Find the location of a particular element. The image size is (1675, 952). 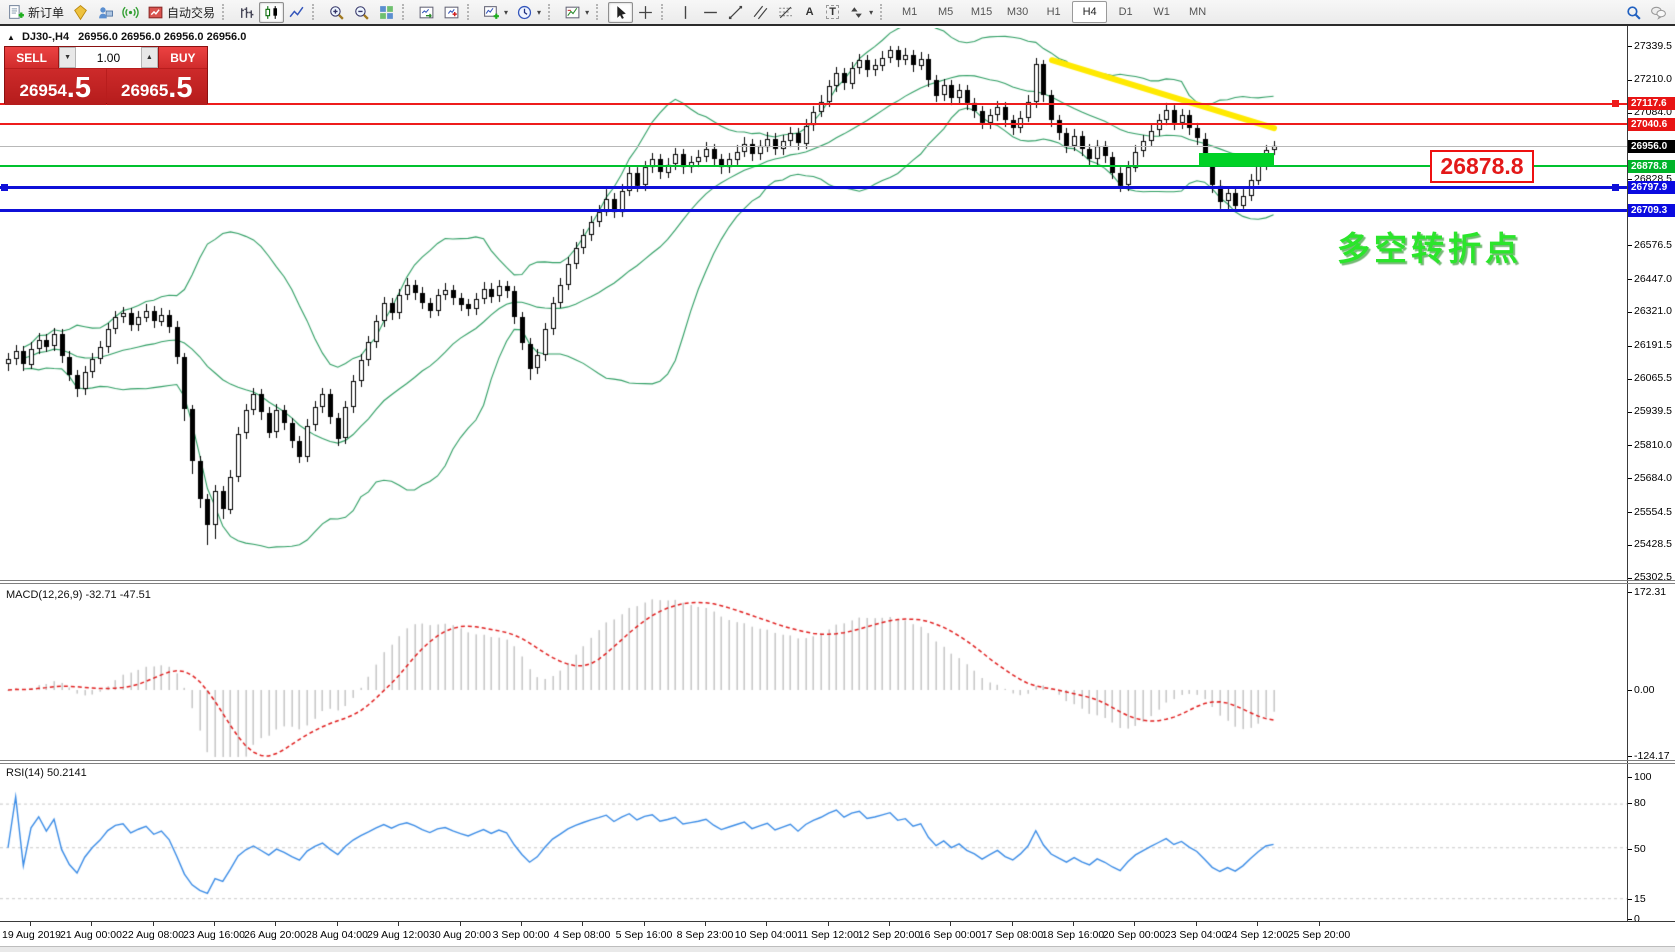

buy-button: BUY is located at coordinates (182, 57).